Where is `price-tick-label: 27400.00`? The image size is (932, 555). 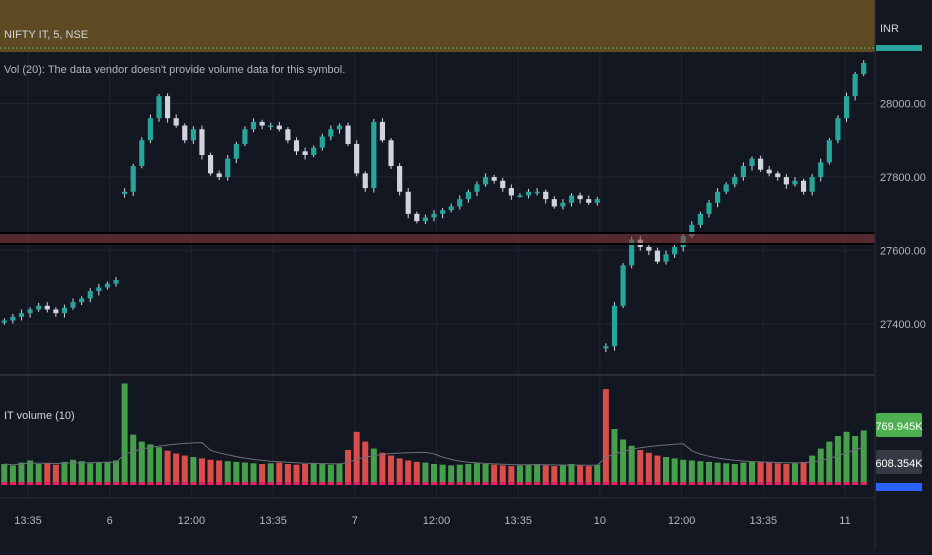 price-tick-label: 27400.00 is located at coordinates (903, 325).